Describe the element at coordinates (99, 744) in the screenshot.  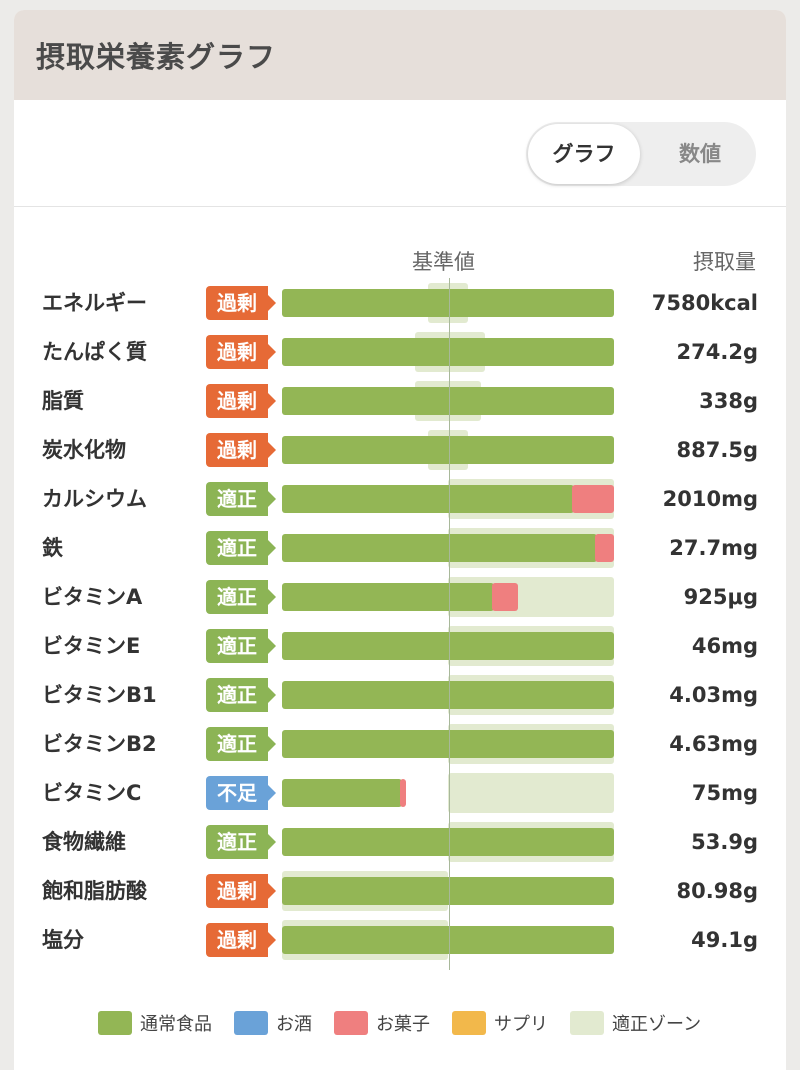
I see `nutrient-name: ビタミンB2` at that location.